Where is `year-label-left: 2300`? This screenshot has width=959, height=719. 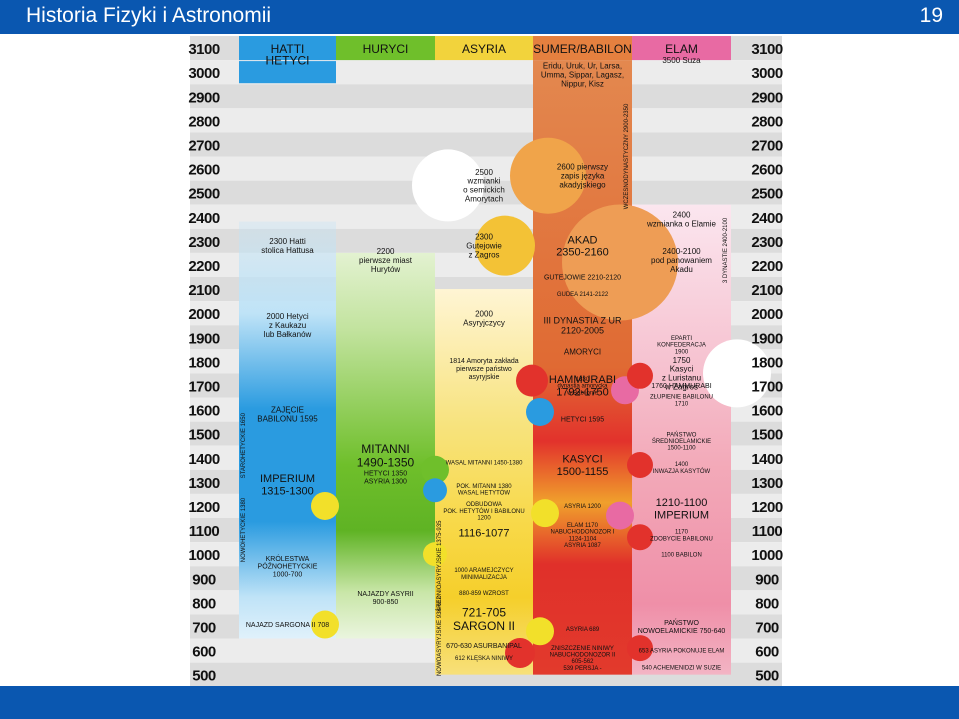
year-label-left: 2300 is located at coordinates (204, 242).